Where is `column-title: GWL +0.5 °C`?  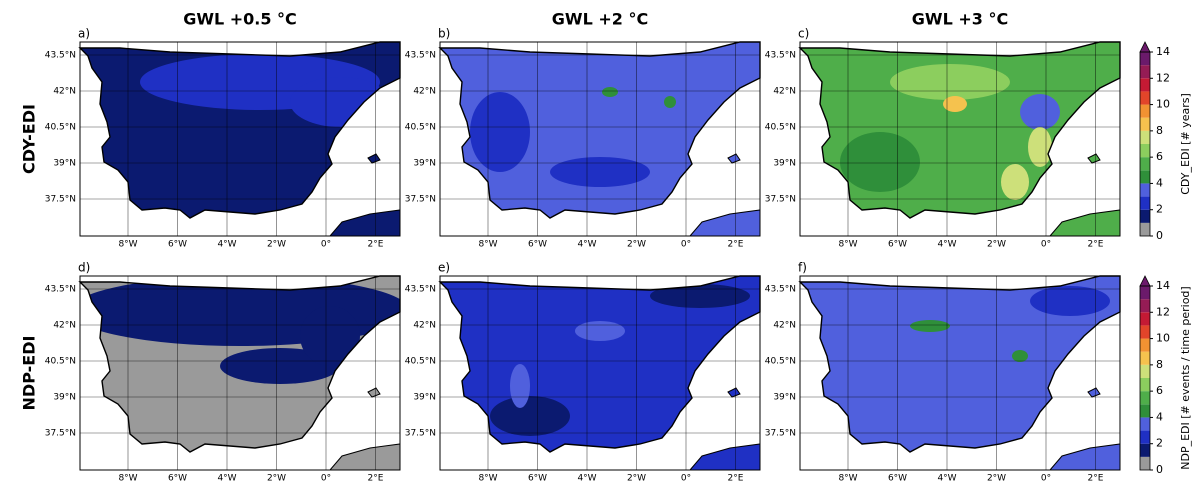
column-title: GWL +0.5 °C is located at coordinates (240, 19).